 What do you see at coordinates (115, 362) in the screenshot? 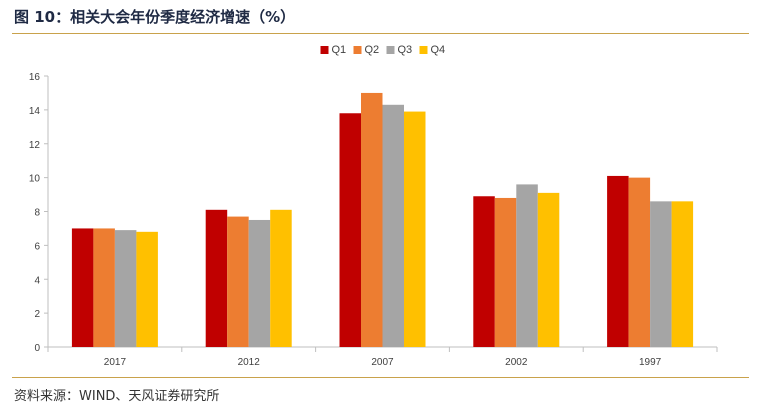
I see `x-tick-label-2017: 2017` at bounding box center [115, 362].